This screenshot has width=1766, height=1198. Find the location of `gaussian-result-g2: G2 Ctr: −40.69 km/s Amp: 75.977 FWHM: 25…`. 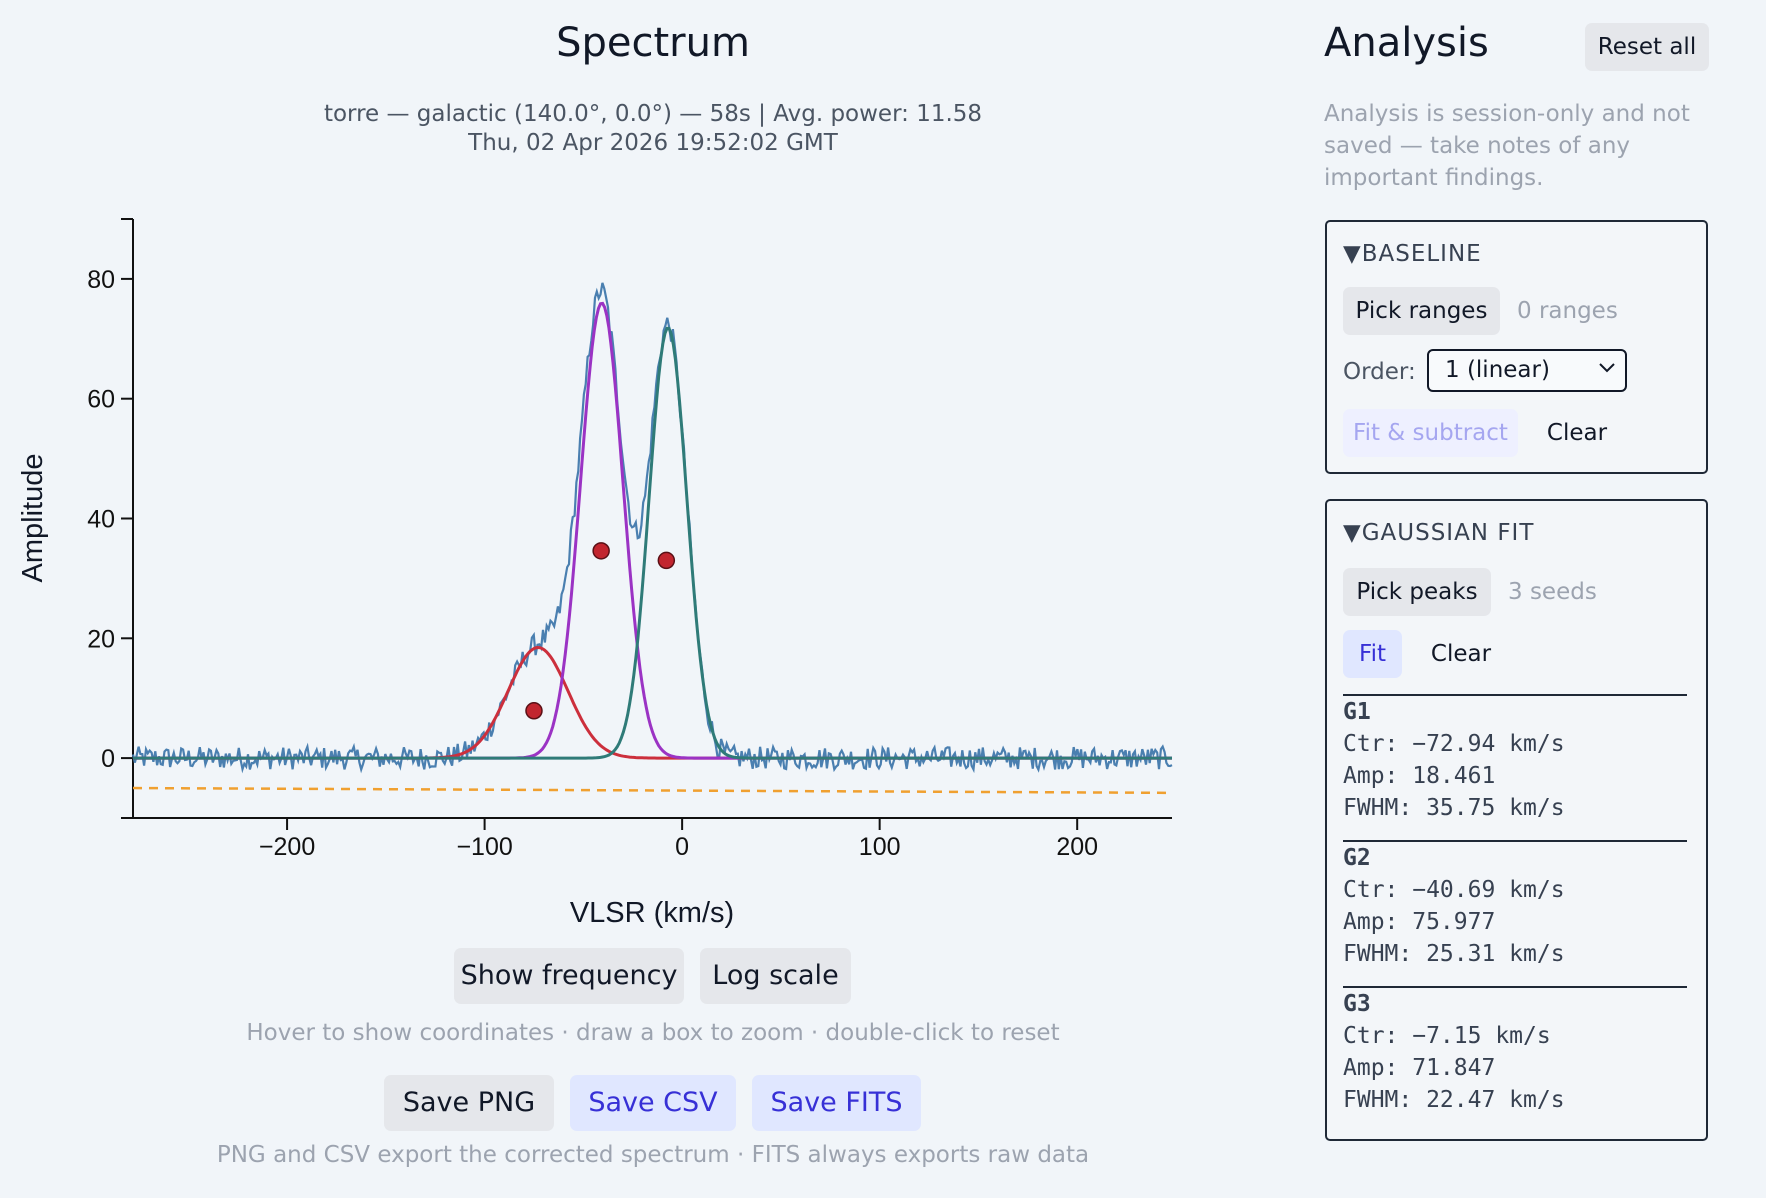

gaussian-result-g2: G2 Ctr: −40.69 km/s Amp: 75.977 FWHM: 25… is located at coordinates (1515, 905).